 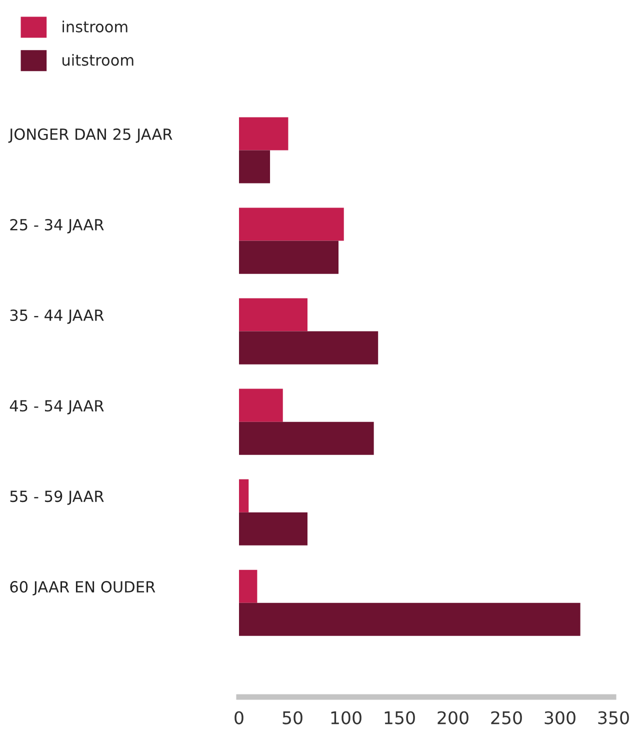 I want to click on y-tick-label: JONGER DAN 25 JAAR, so click(x=90, y=135).